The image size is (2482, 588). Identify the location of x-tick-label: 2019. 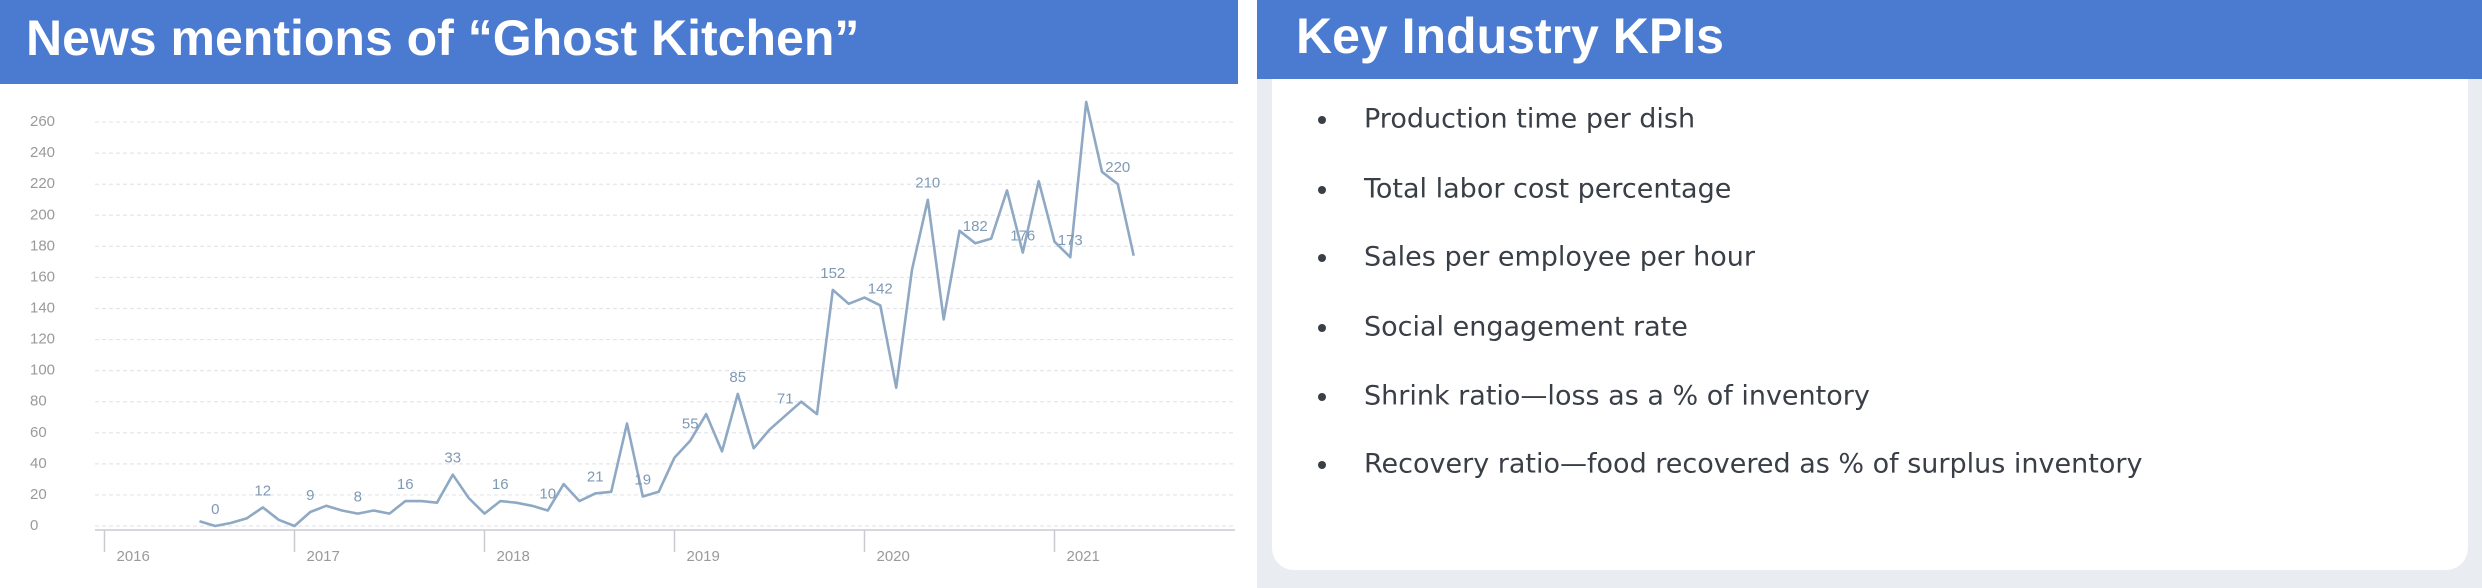
(703, 556).